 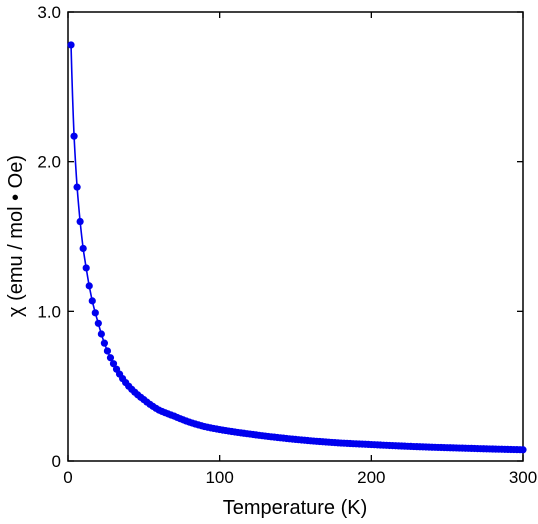 I want to click on y-axis-title: χ (emu / mol • Oe), so click(x=16, y=236).